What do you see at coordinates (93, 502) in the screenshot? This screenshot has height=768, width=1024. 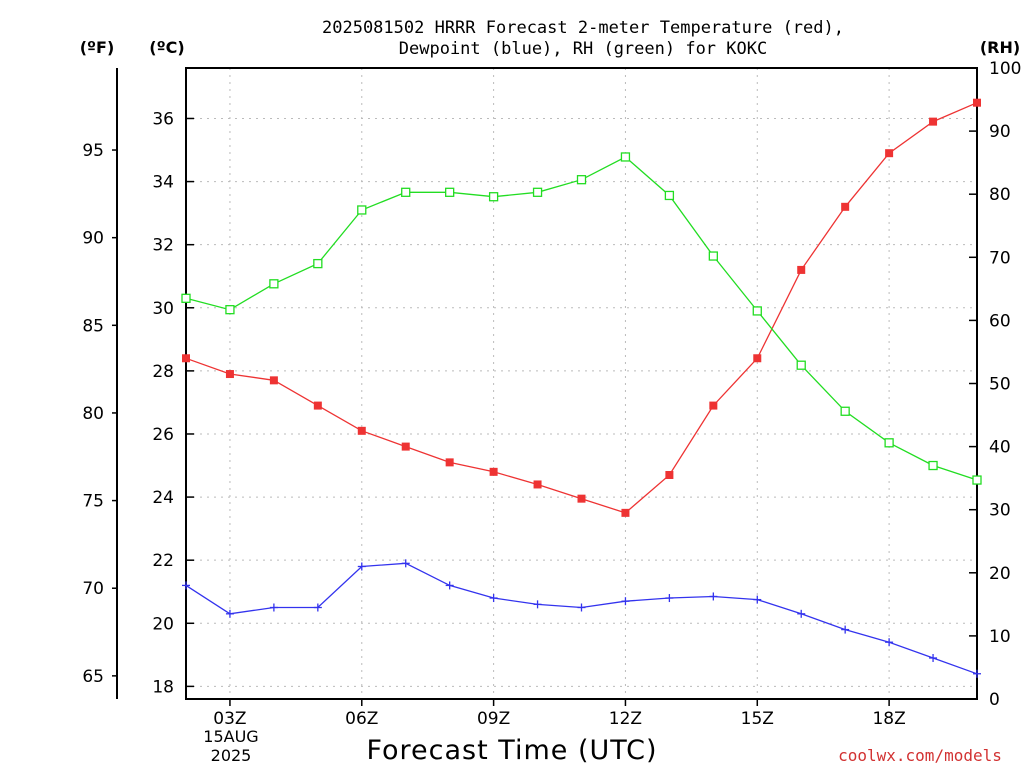 I see `fahrenheit-tick-label: 75` at bounding box center [93, 502].